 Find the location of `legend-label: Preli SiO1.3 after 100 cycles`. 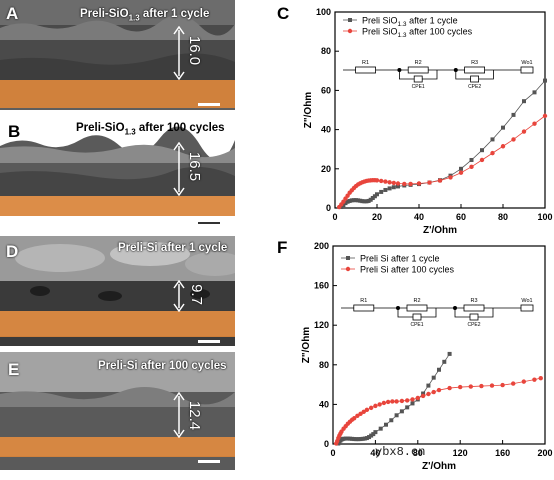

legend-label: Preli SiO1.3 after 100 cycles is located at coordinates (417, 33).